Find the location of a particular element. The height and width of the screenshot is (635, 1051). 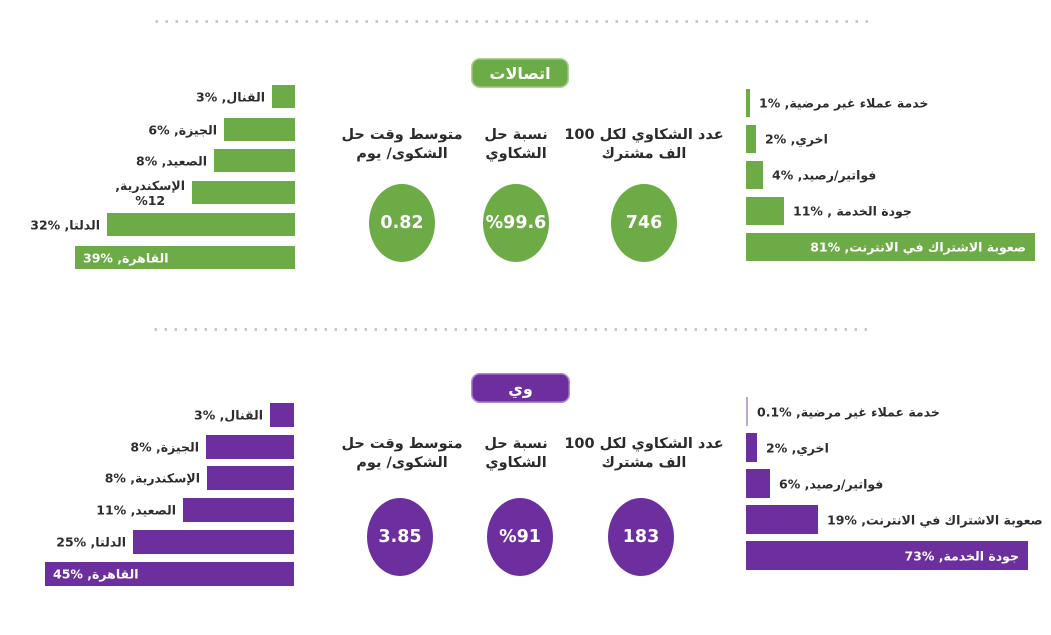

region-bar-label: القاهرة, %45 is located at coordinates (96, 574).